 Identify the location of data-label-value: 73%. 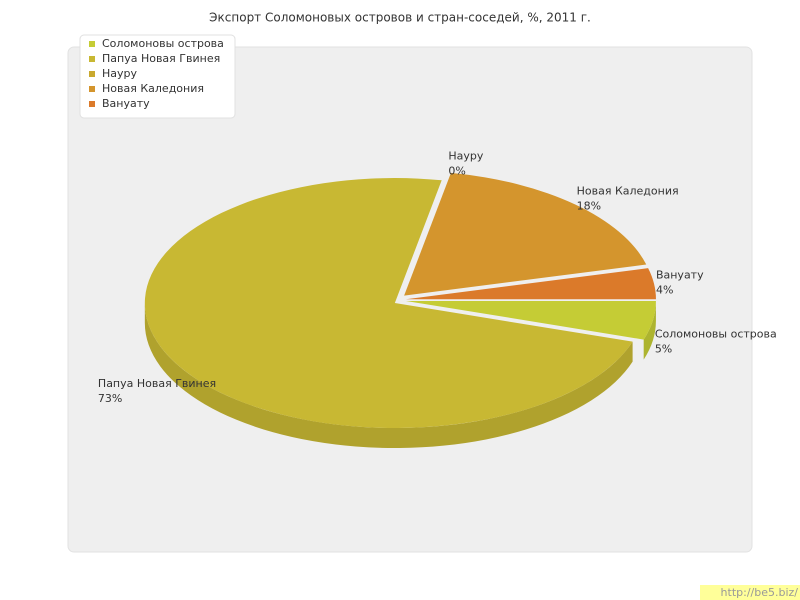
(110, 398).